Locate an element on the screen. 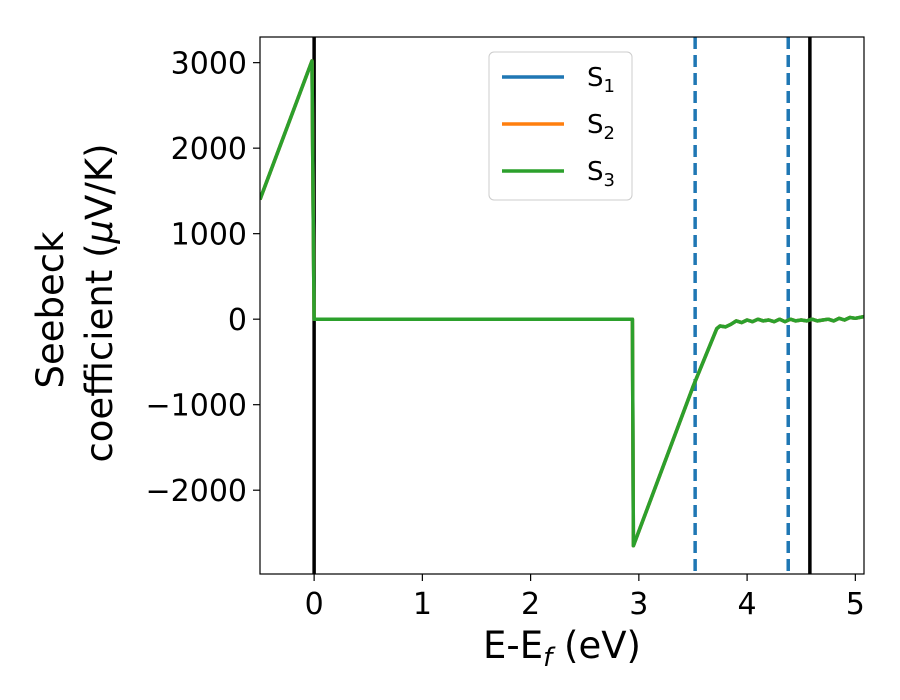 This screenshot has height=700, width=900. legend-label-s3: S3 is located at coordinates (601, 174).